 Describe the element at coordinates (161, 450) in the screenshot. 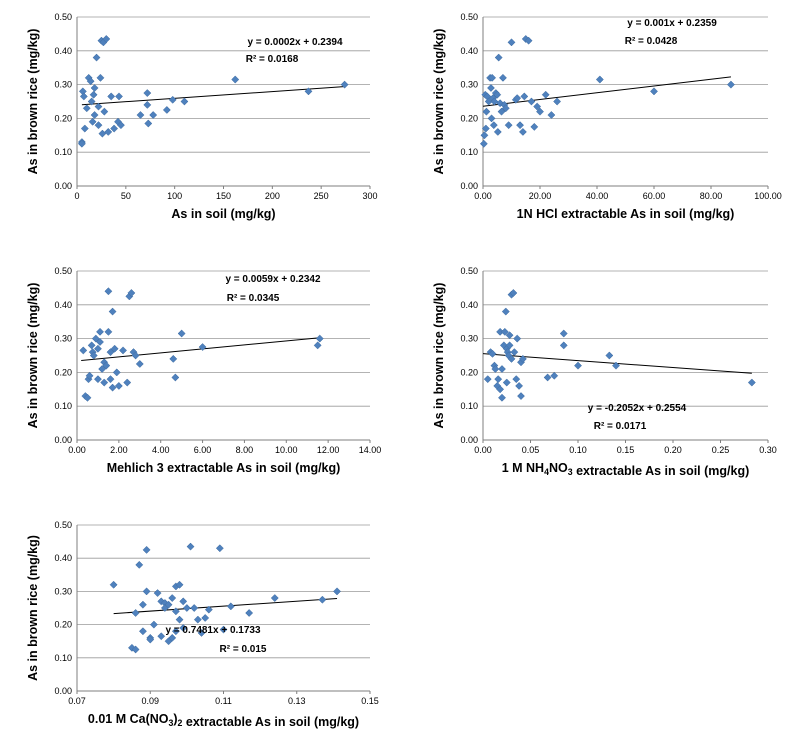

I see `x-tick-label: 4.00` at that location.